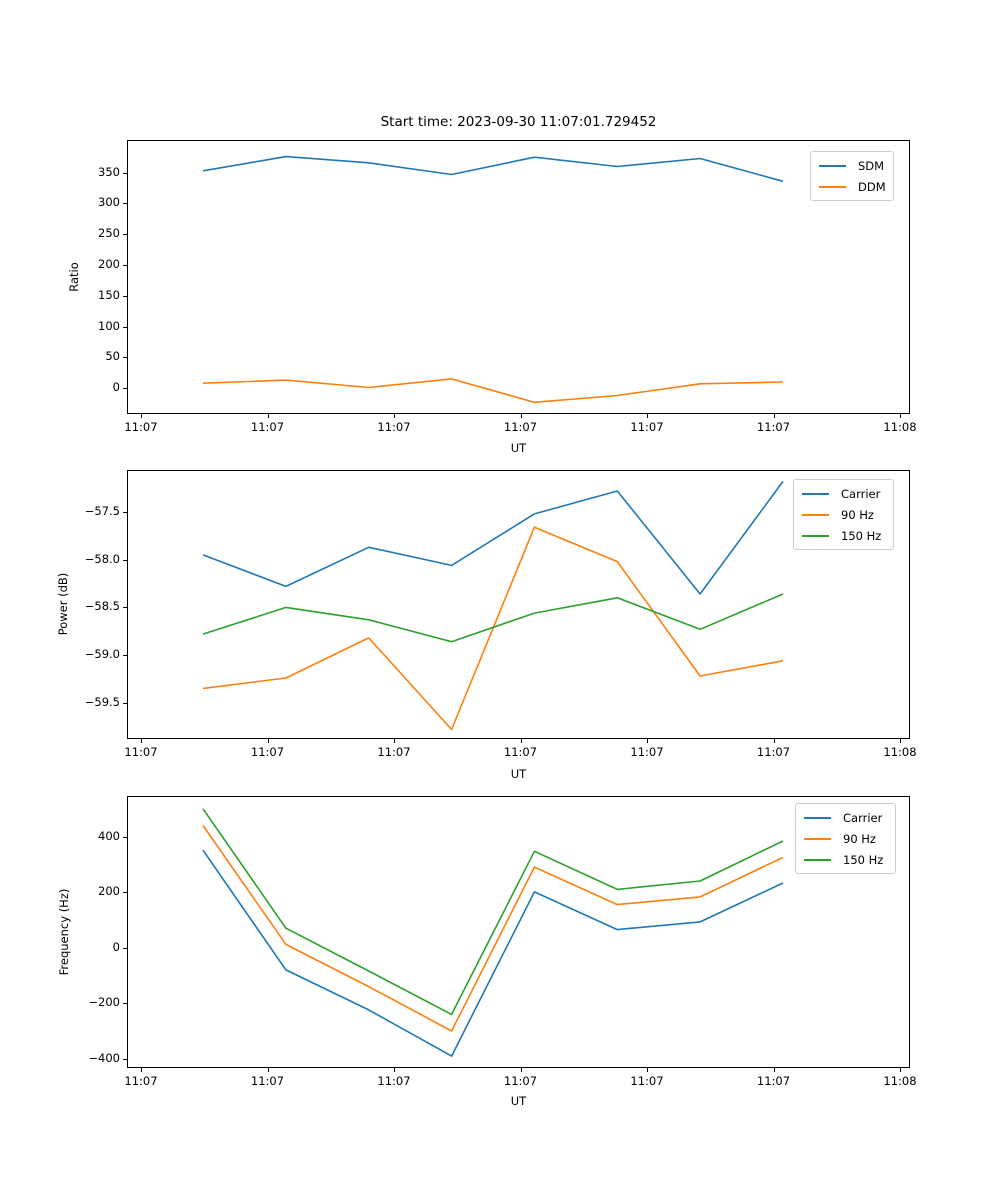 The height and width of the screenshot is (1200, 1000). I want to click on legend-0: SDM DDM, so click(852, 176).